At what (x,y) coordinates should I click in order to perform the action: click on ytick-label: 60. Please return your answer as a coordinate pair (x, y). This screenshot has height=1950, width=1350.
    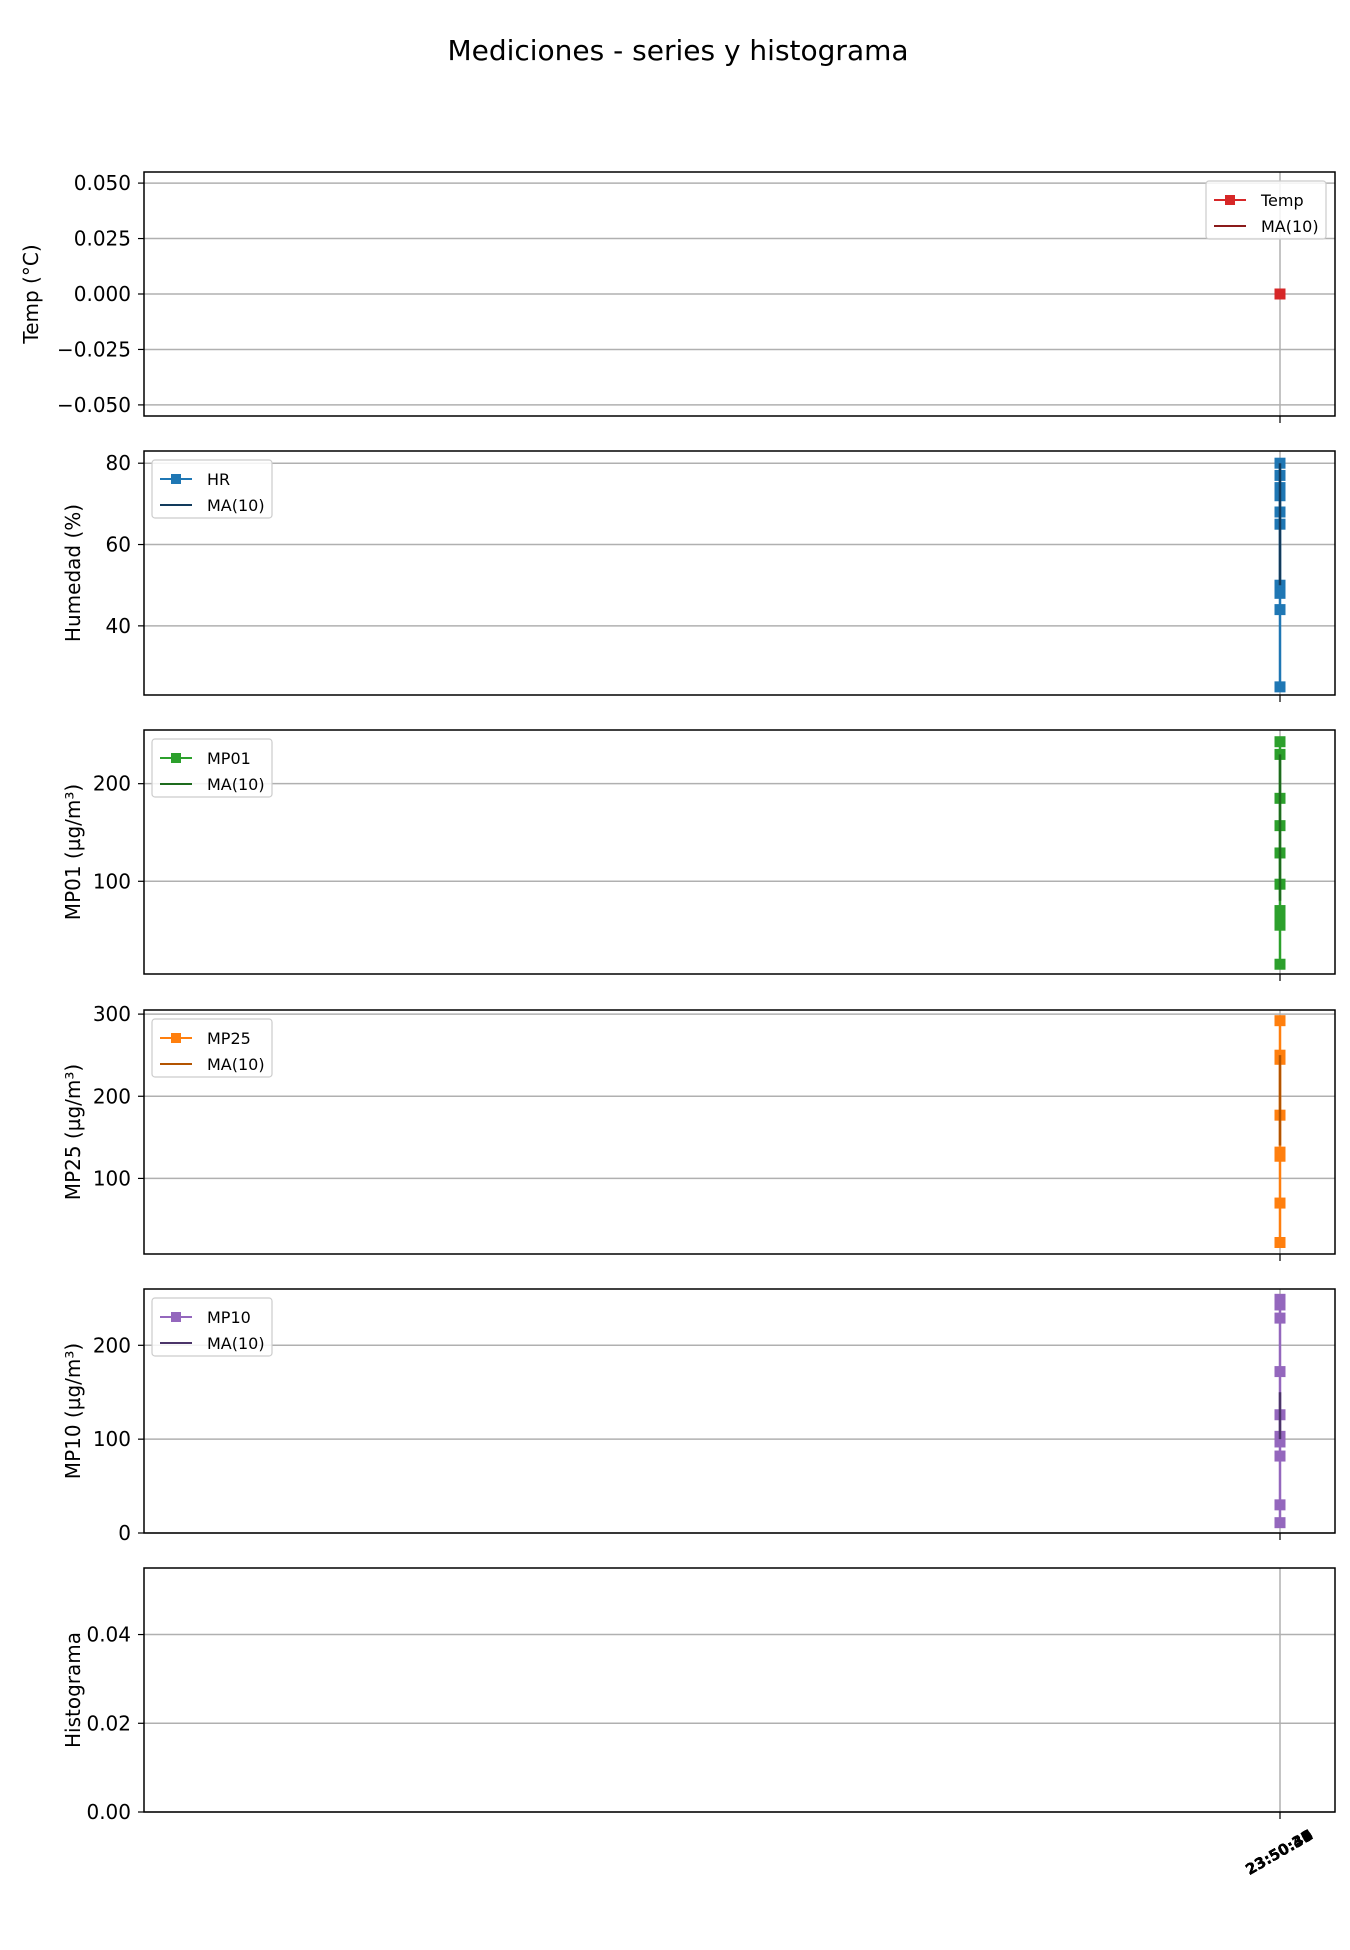
    Looking at the image, I should click on (118, 545).